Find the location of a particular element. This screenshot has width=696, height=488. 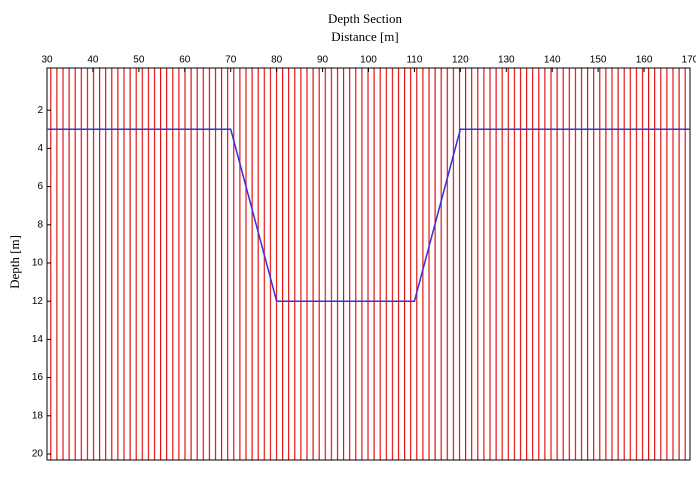

y-tick-label: 14 is located at coordinates (38, 339).